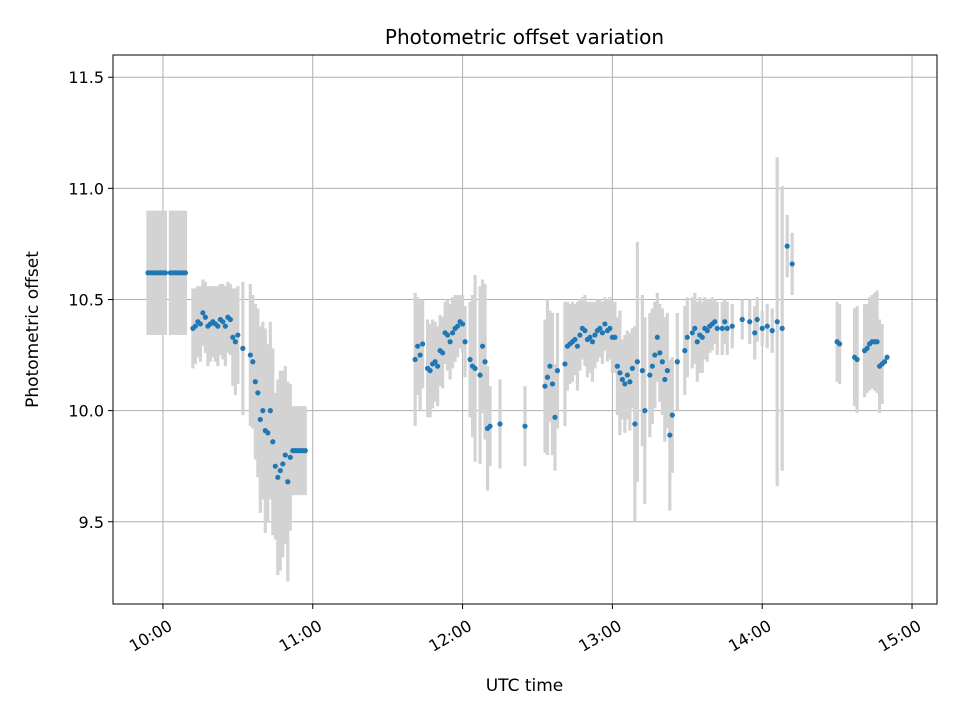  I want to click on y-tick-label: 11.0, so click(86, 188).